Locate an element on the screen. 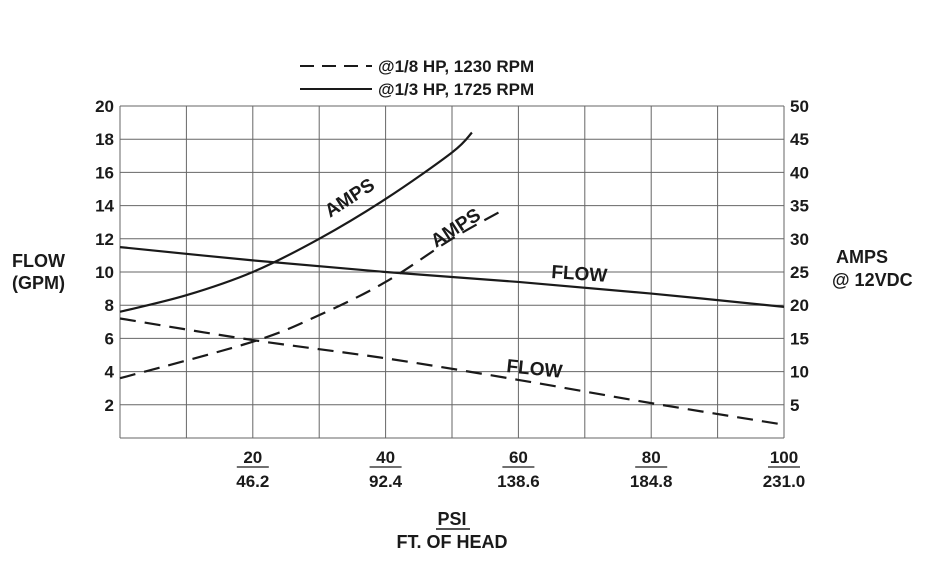  series-flow-dashed-line is located at coordinates (452, 371).